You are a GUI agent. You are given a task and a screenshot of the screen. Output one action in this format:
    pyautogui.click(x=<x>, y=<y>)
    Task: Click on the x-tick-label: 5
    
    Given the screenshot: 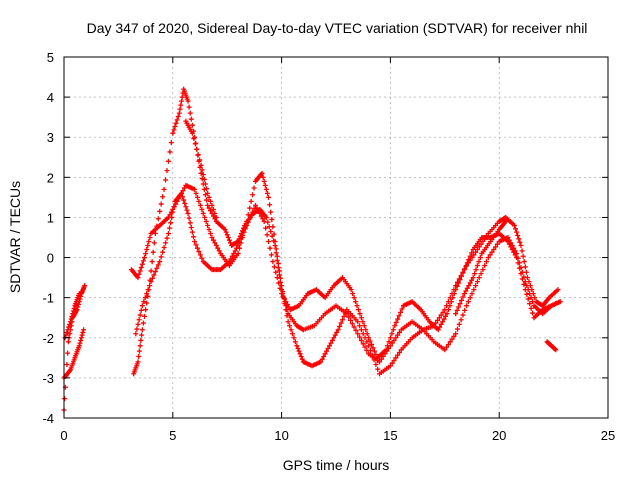 What is the action you would take?
    pyautogui.click(x=172, y=435)
    